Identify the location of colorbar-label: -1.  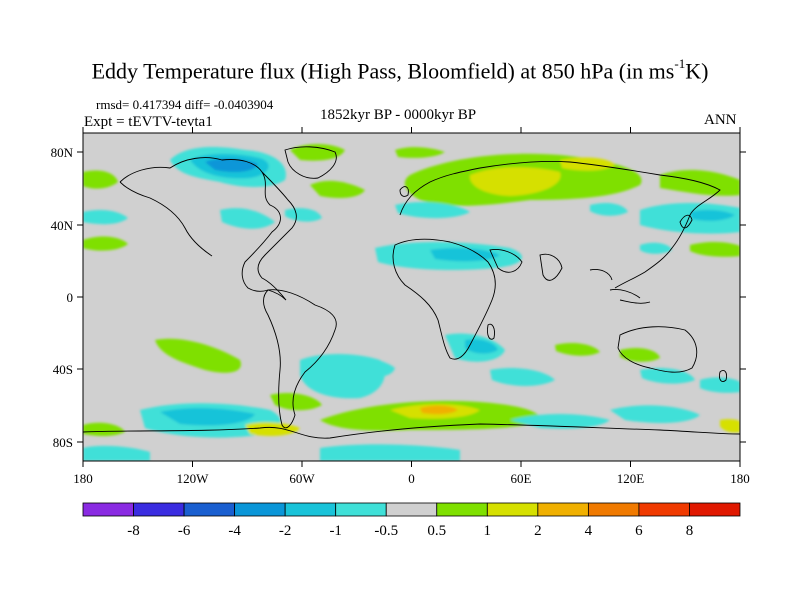
(335, 531).